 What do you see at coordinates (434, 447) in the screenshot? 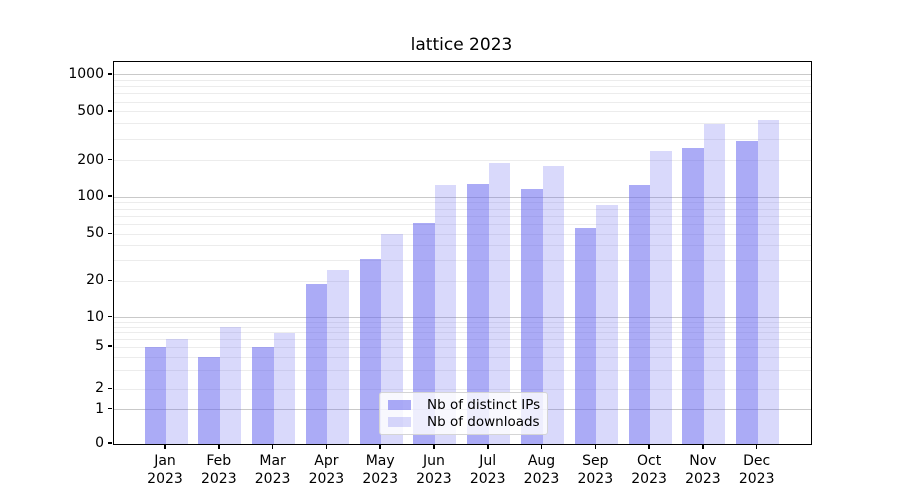
I see `x-tick-mark-jun` at bounding box center [434, 447].